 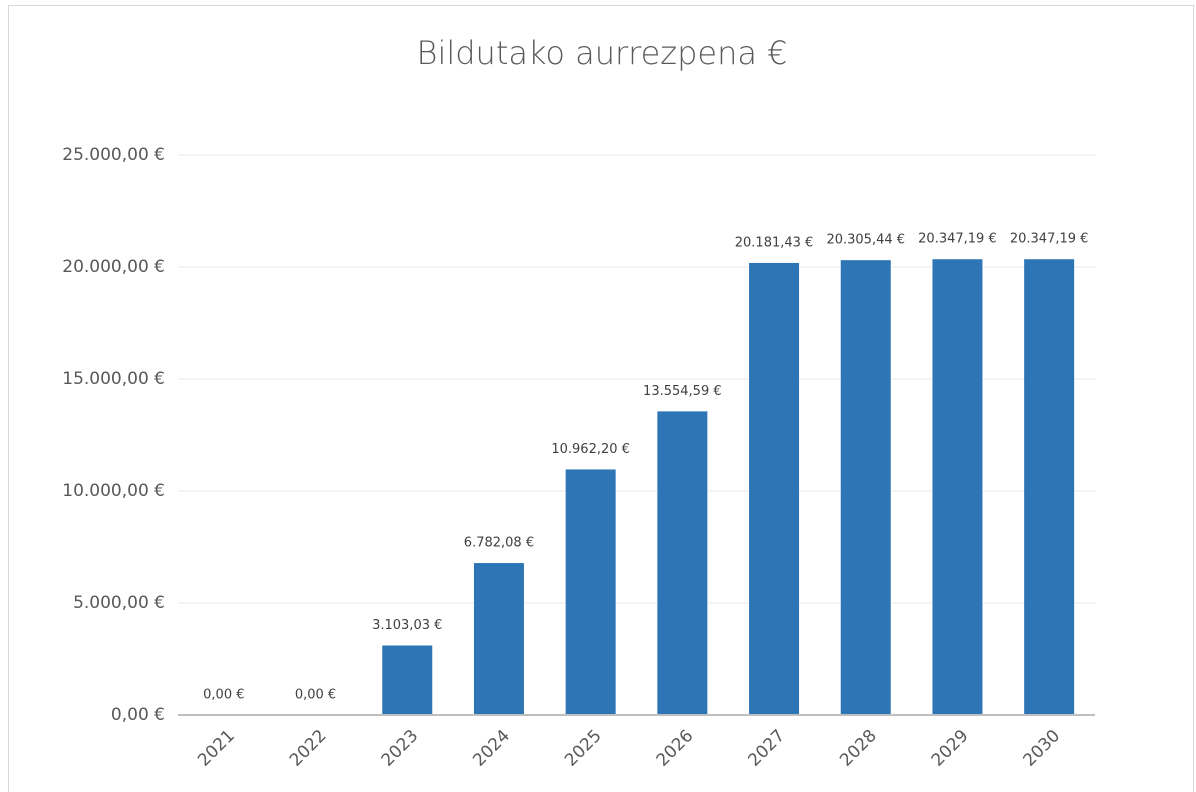 What do you see at coordinates (113, 155) in the screenshot?
I see `y-tick-label: 25.000,00 €` at bounding box center [113, 155].